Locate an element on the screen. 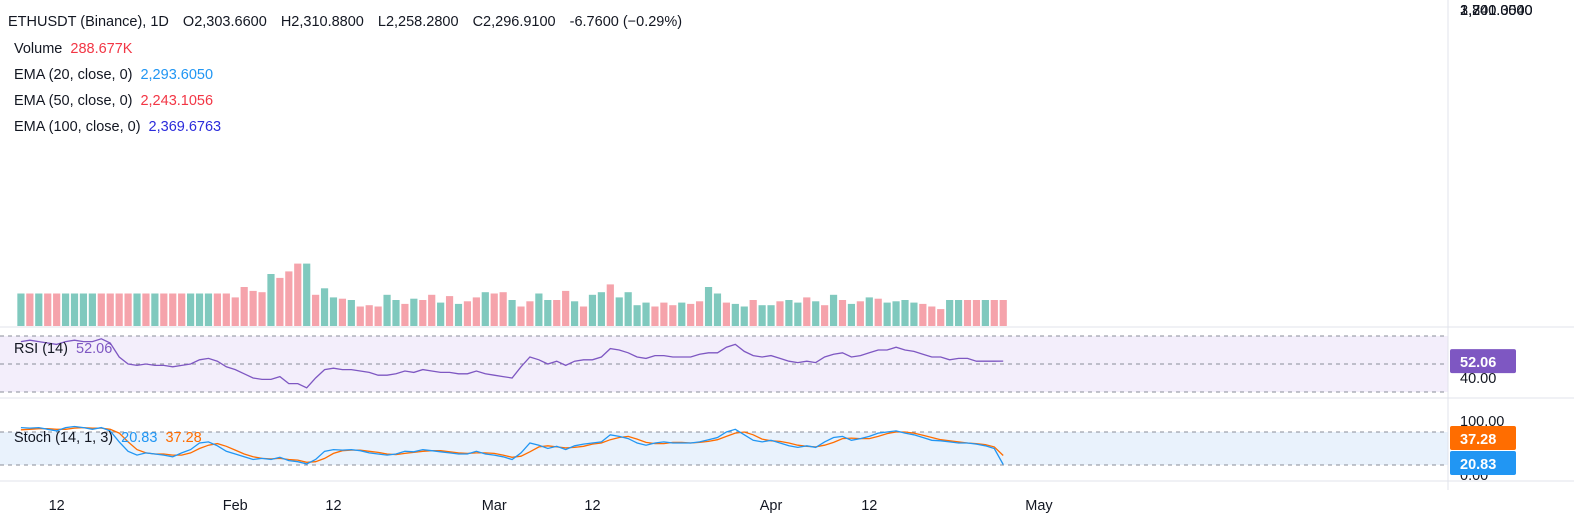  ema50-value: 2,243.1056 is located at coordinates (177, 101).